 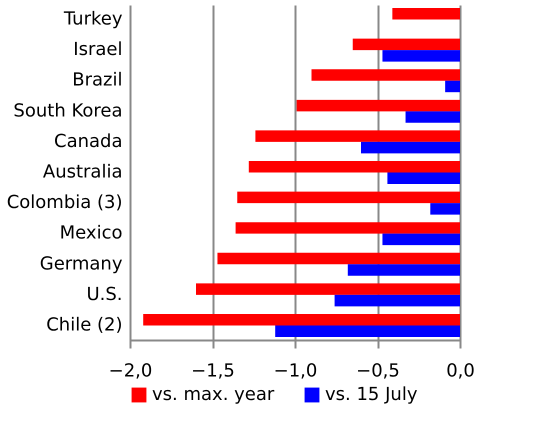 What do you see at coordinates (92, 19) in the screenshot?
I see `y-tick-label: Turkey` at bounding box center [92, 19].